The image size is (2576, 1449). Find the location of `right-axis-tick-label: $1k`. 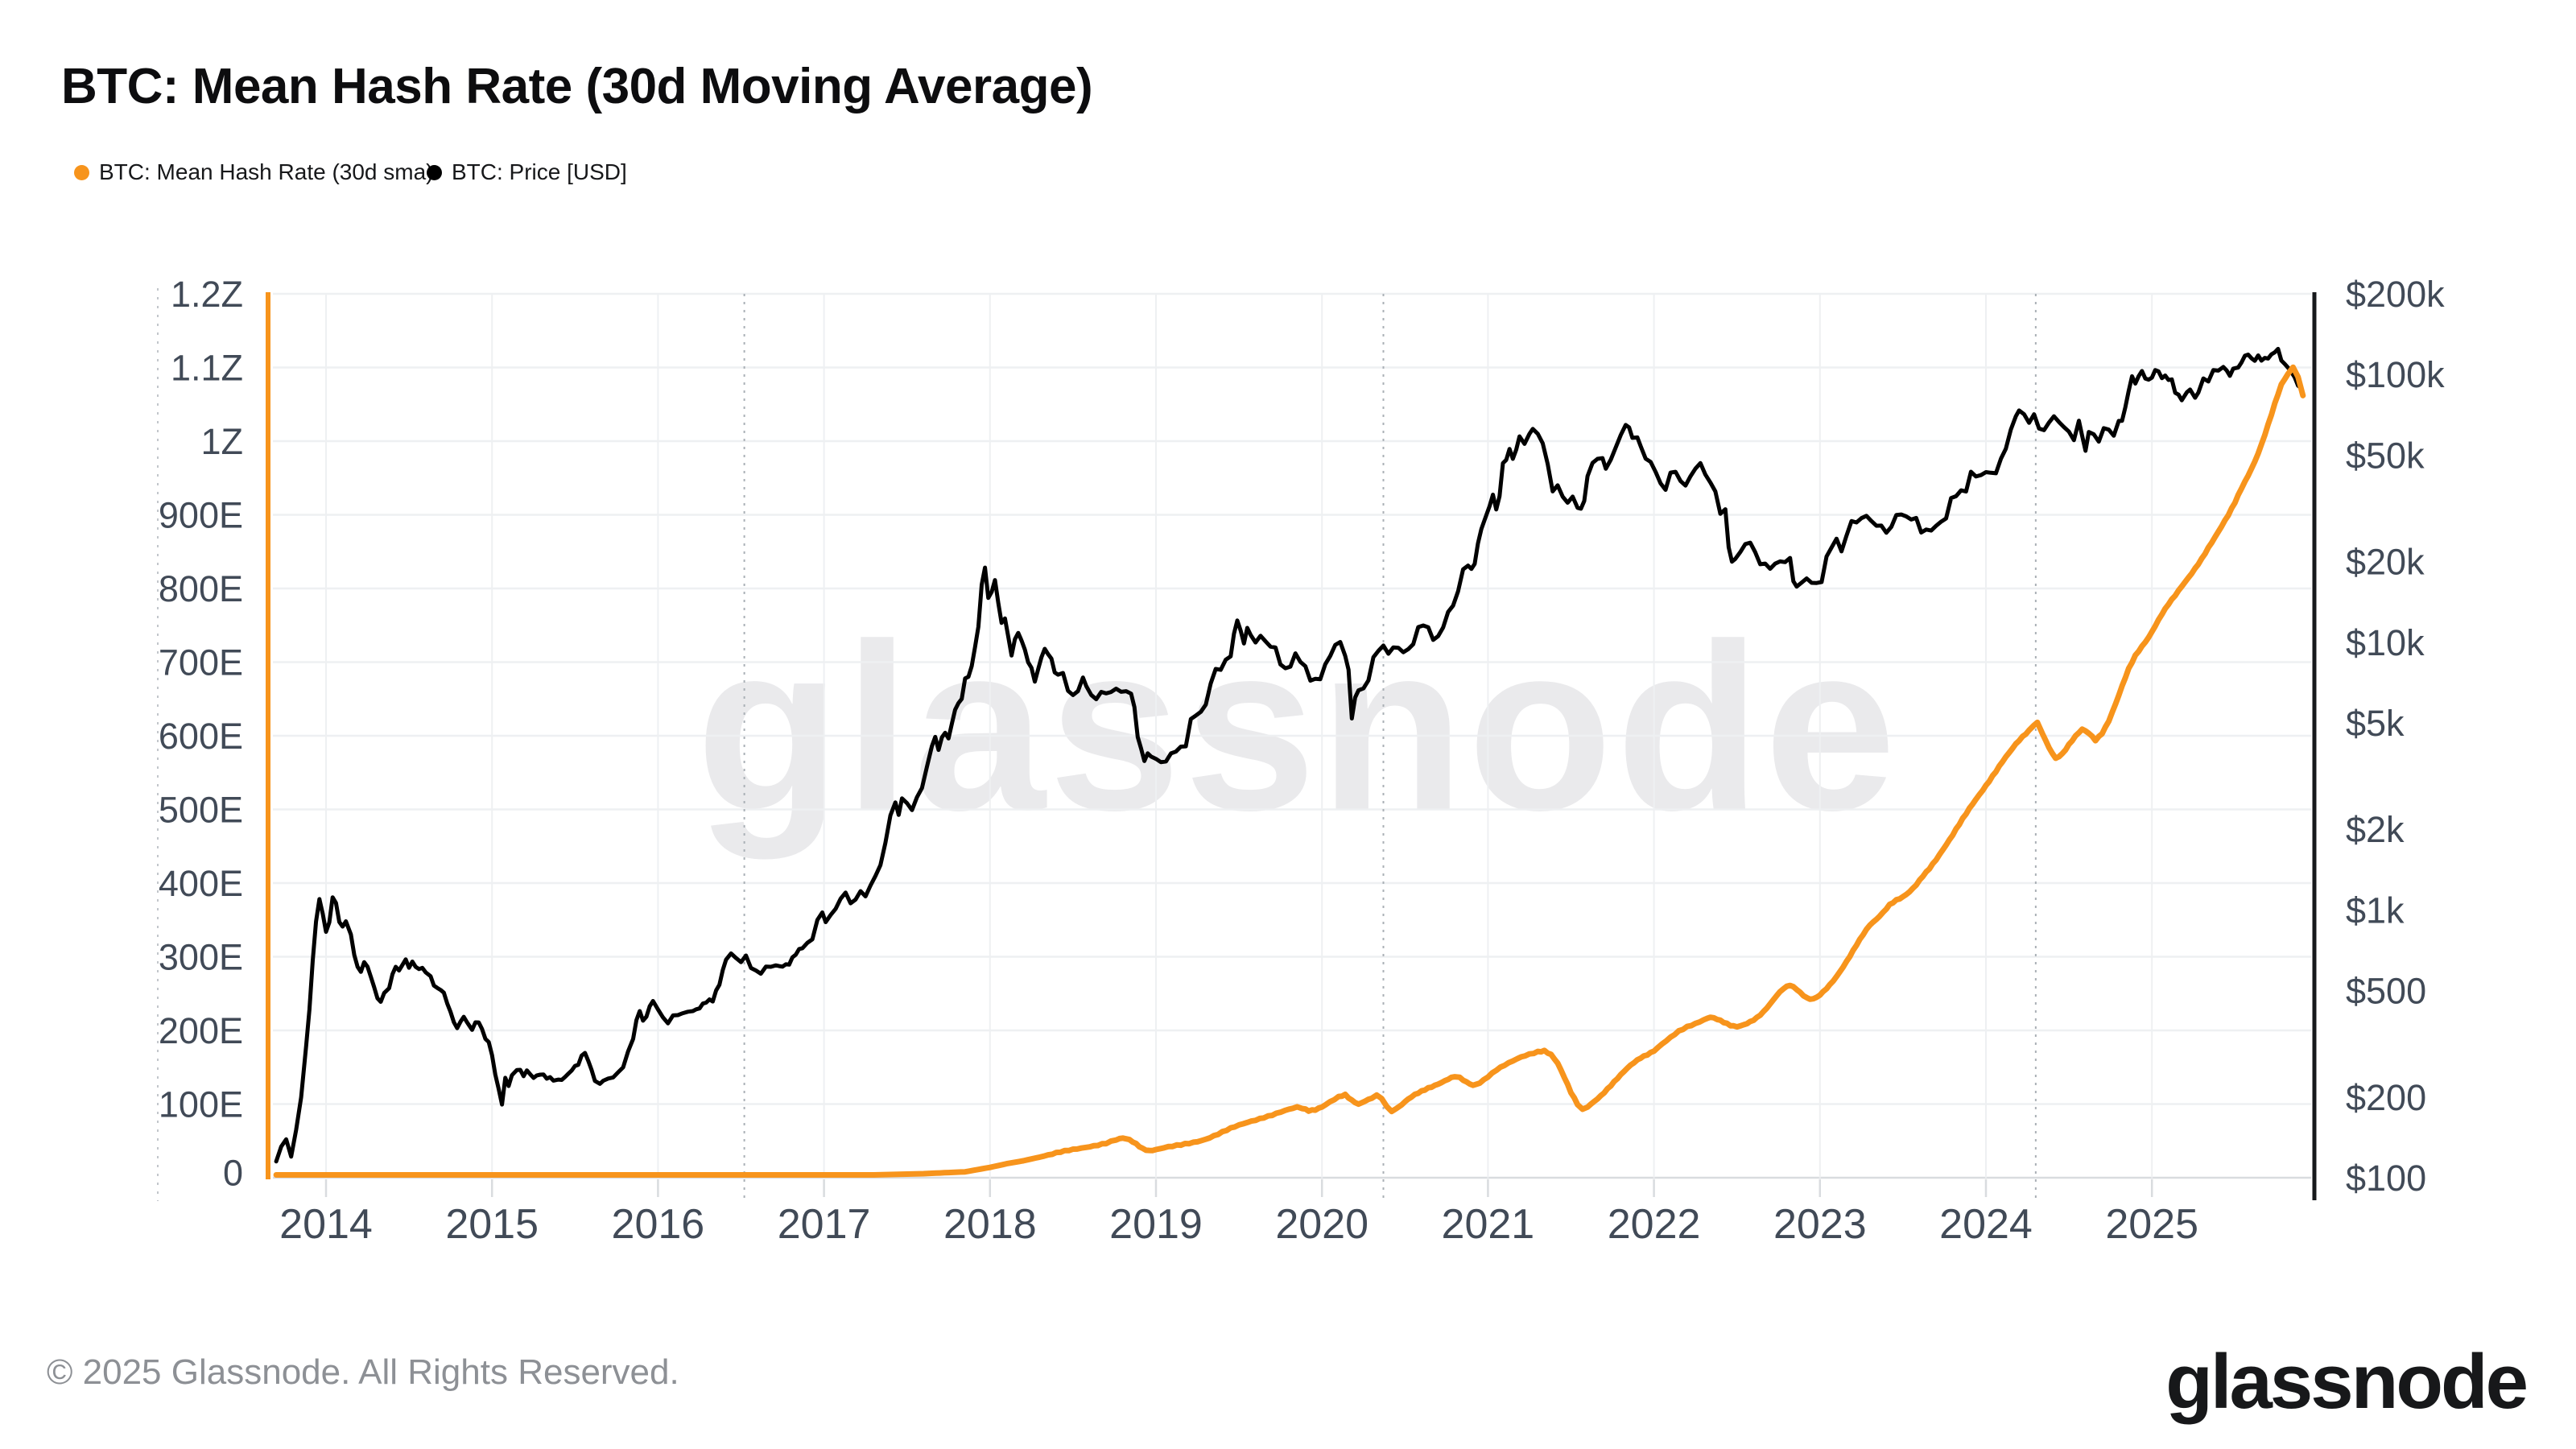

right-axis-tick-label: $1k is located at coordinates (2375, 910).